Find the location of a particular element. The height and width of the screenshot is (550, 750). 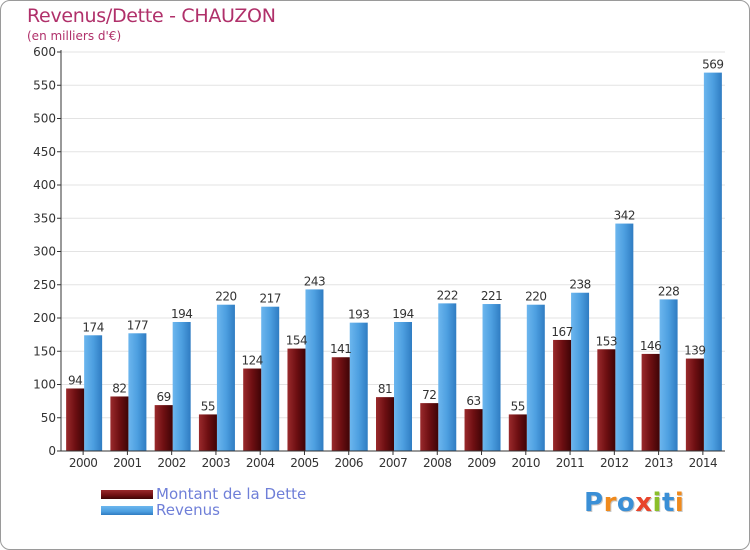

y-tick-label: 550 is located at coordinates (44, 85).